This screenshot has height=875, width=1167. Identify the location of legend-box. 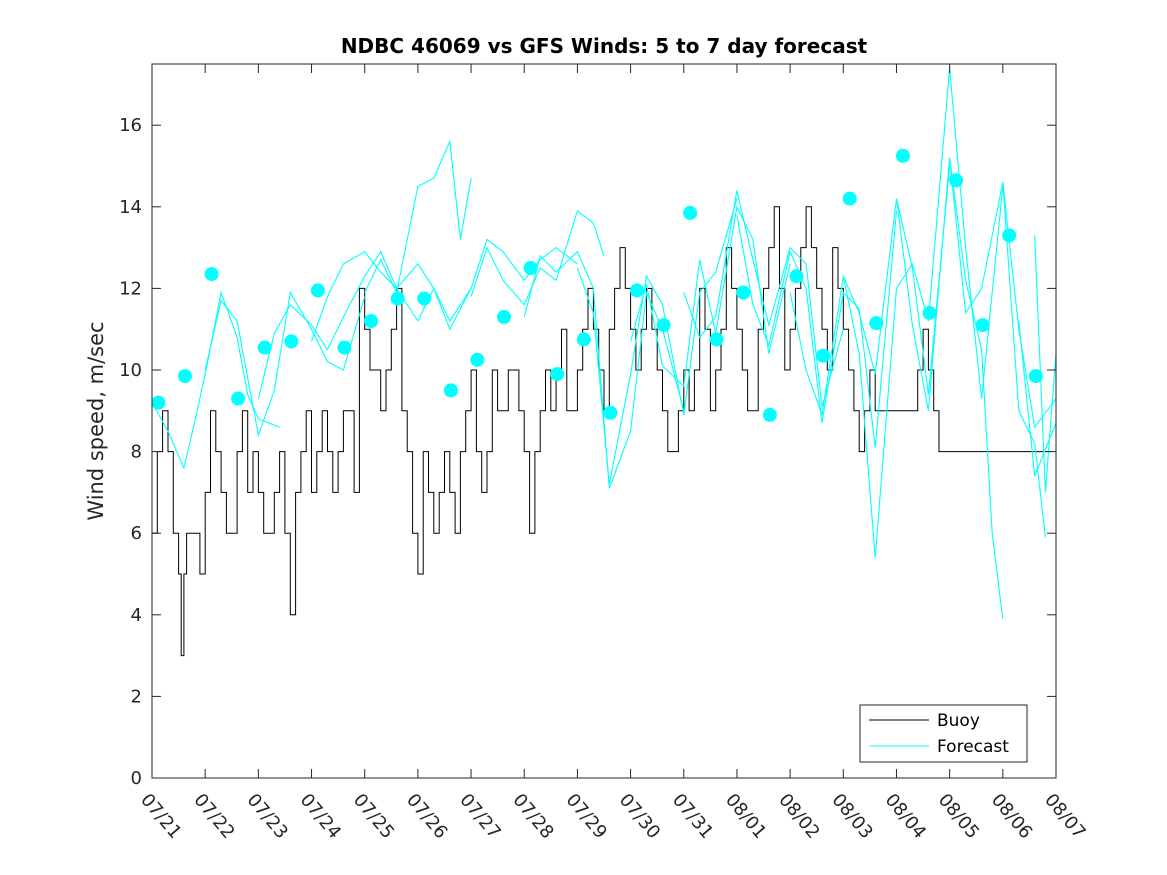
(943, 733).